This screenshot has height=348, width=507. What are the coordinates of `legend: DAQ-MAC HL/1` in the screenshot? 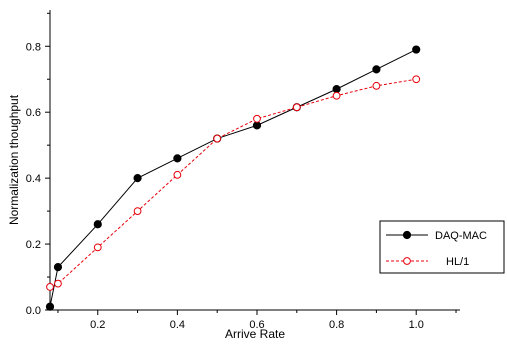 It's located at (442, 247).